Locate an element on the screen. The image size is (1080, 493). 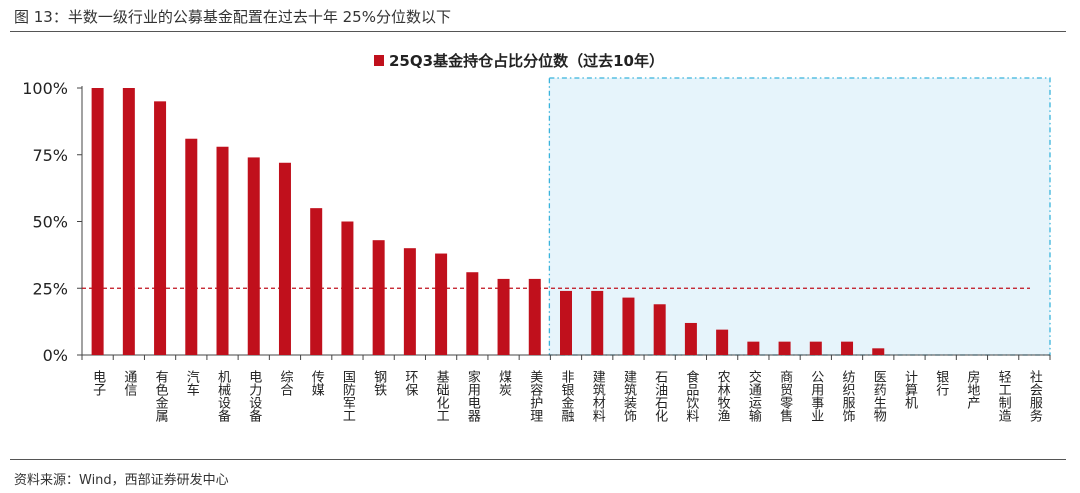
x-tick-label: 石油石化 is located at coordinates (660, 396).